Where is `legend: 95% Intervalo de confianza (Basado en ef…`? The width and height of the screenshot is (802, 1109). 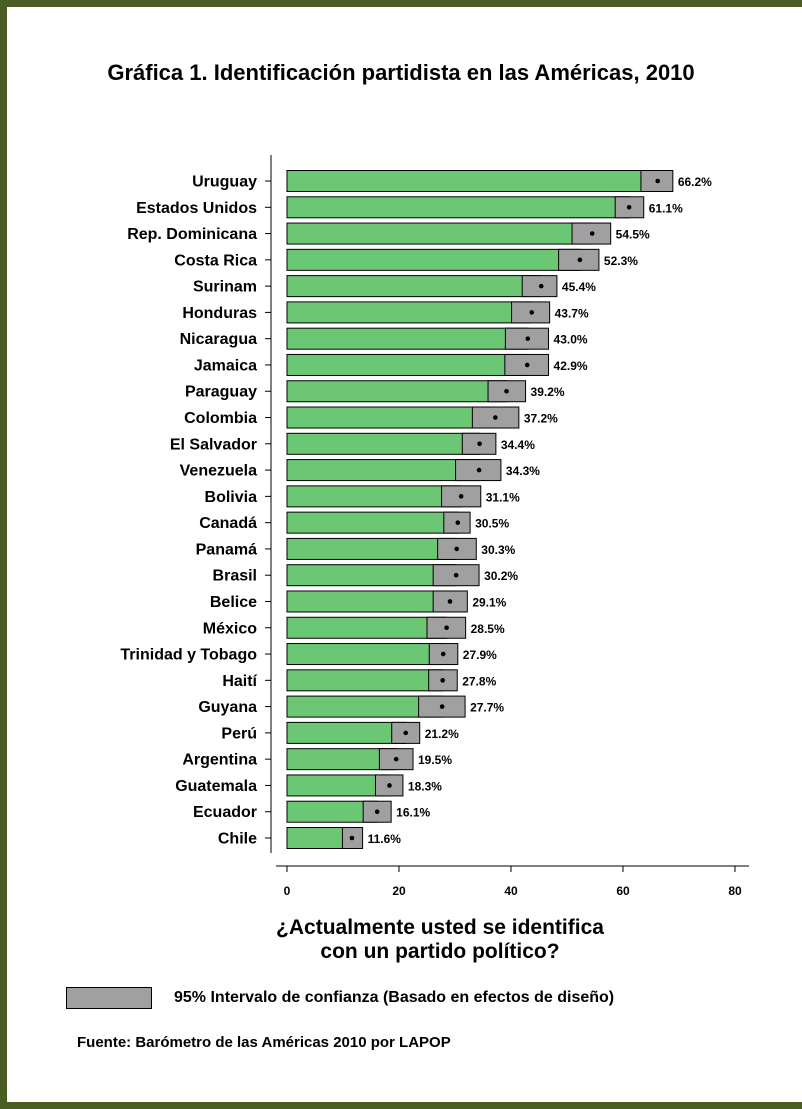 legend: 95% Intervalo de confianza (Basado en ef… is located at coordinates (340, 998).